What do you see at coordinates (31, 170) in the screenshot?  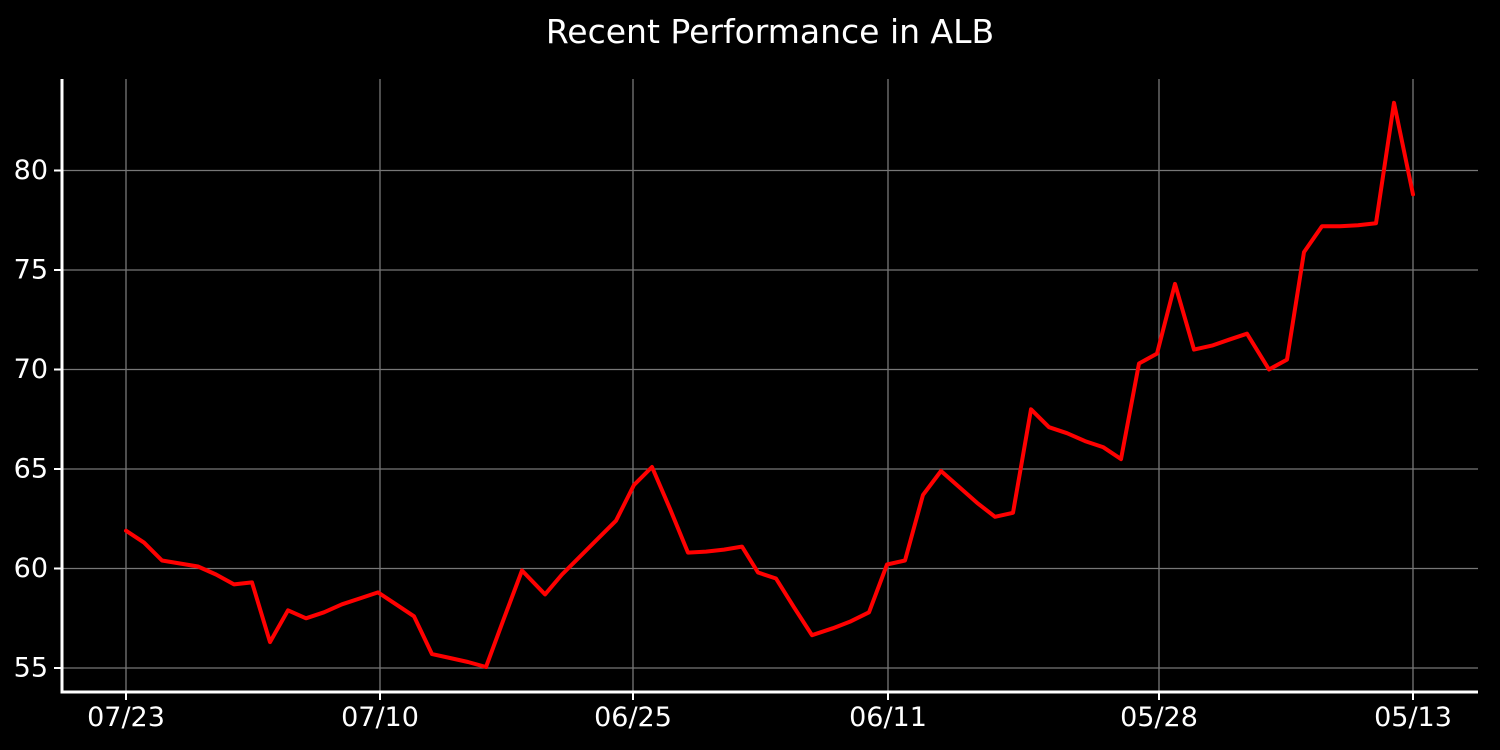 I see `y-tick-label: 80` at bounding box center [31, 170].